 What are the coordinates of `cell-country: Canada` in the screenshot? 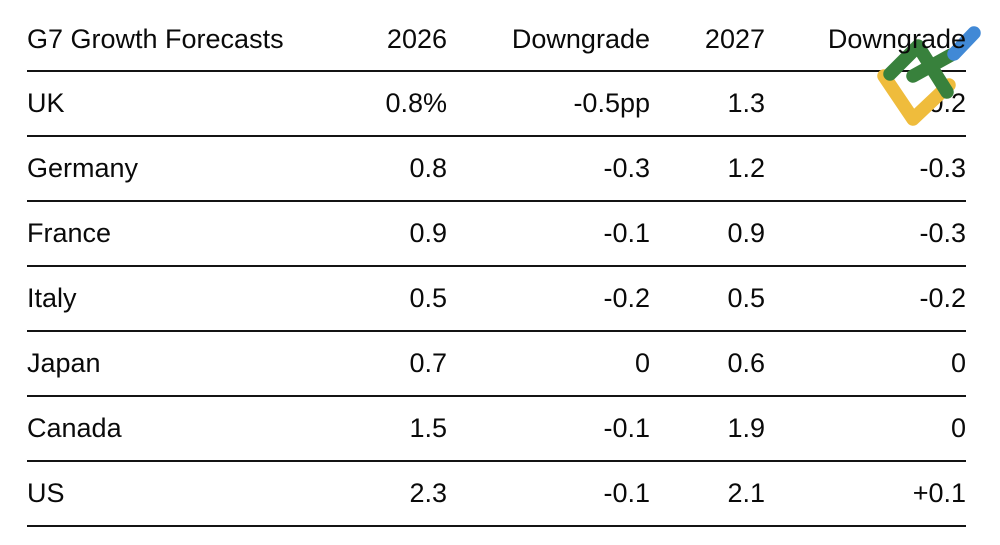 It's located at (142, 429).